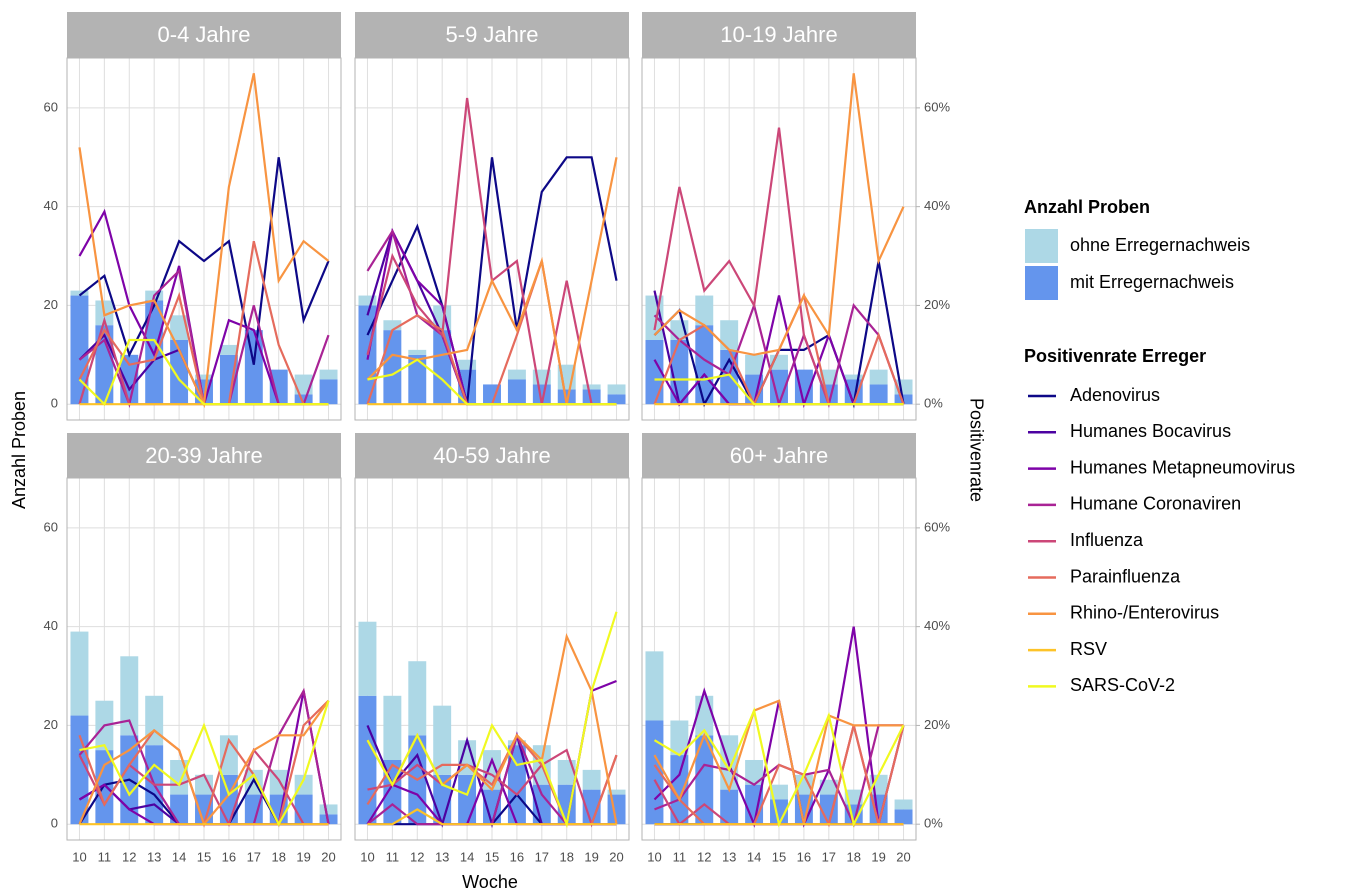 The height and width of the screenshot is (894, 1350). I want to click on legend-label: ohne Erregernachweis, so click(1160, 245).